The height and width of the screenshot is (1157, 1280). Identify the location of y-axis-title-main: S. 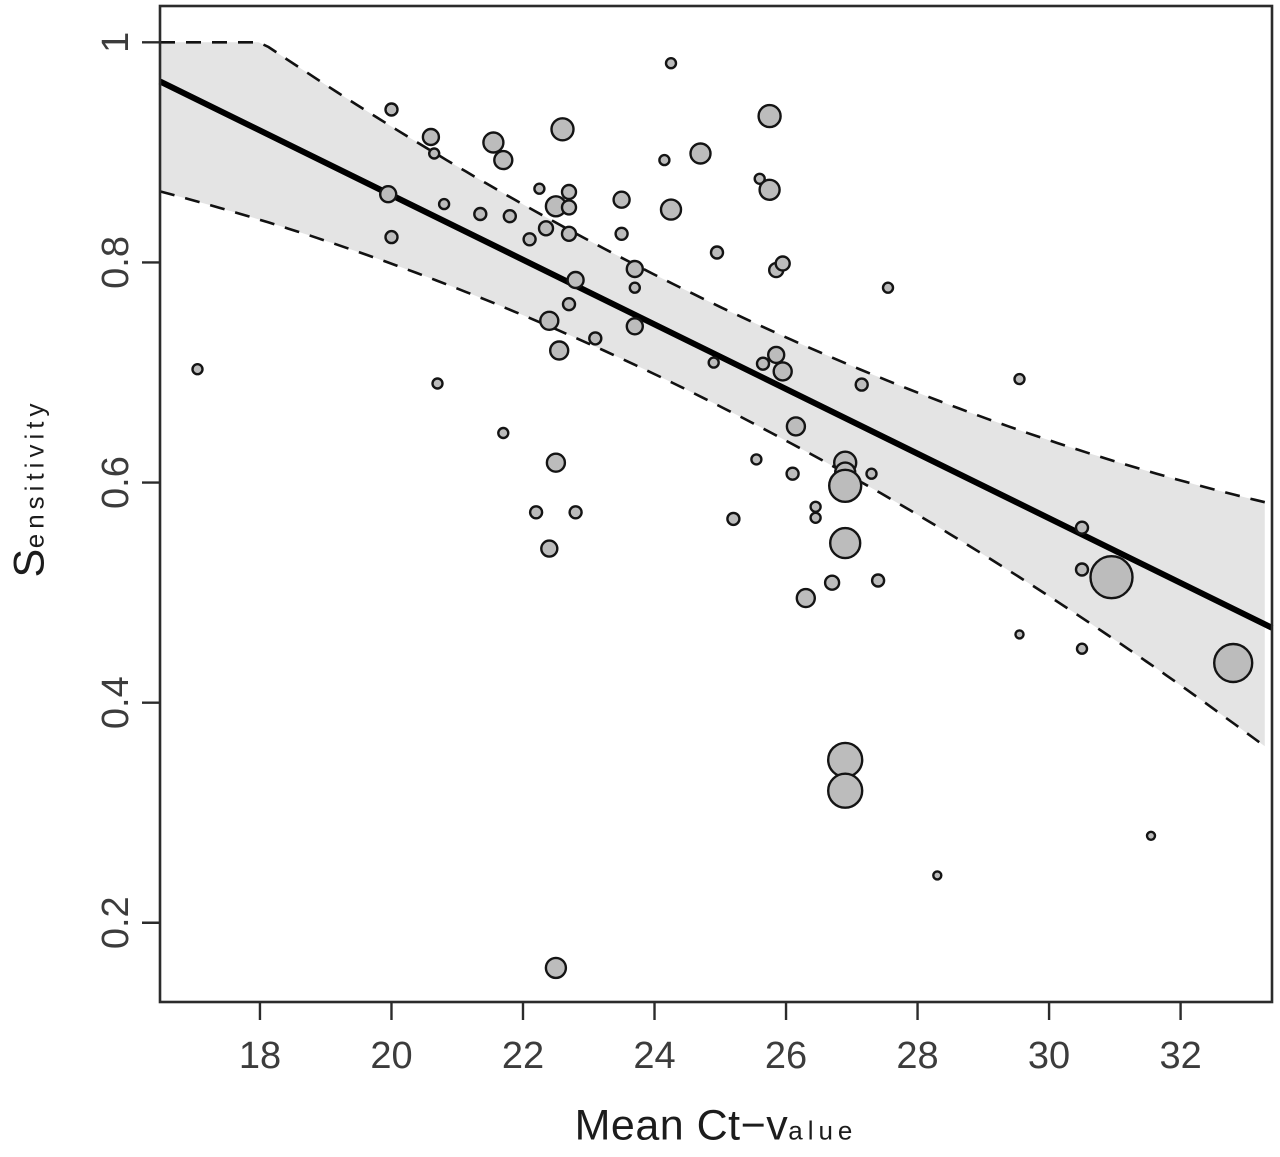
(29, 563).